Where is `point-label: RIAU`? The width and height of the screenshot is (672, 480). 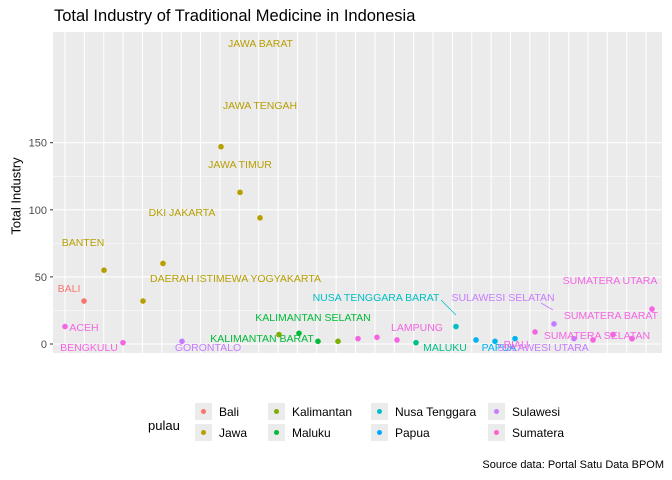 point-label: RIAU is located at coordinates (515, 345).